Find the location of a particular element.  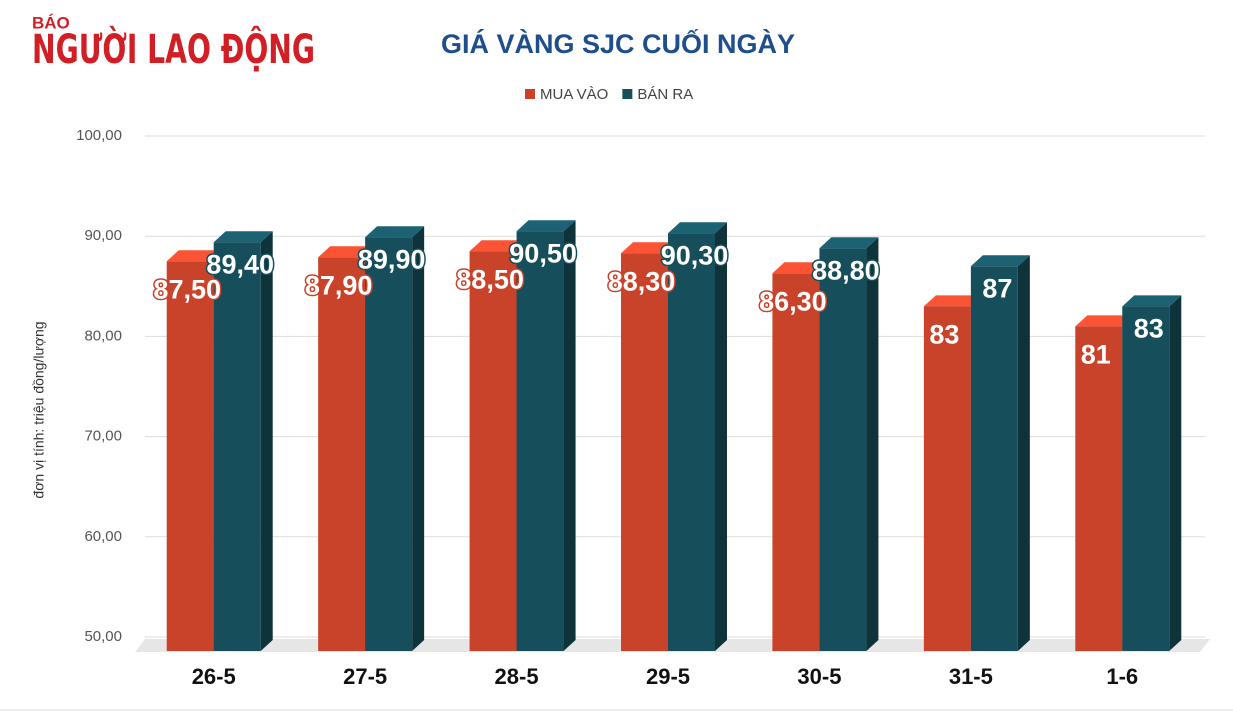

y-tick-label: 80,00 is located at coordinates (103, 335).